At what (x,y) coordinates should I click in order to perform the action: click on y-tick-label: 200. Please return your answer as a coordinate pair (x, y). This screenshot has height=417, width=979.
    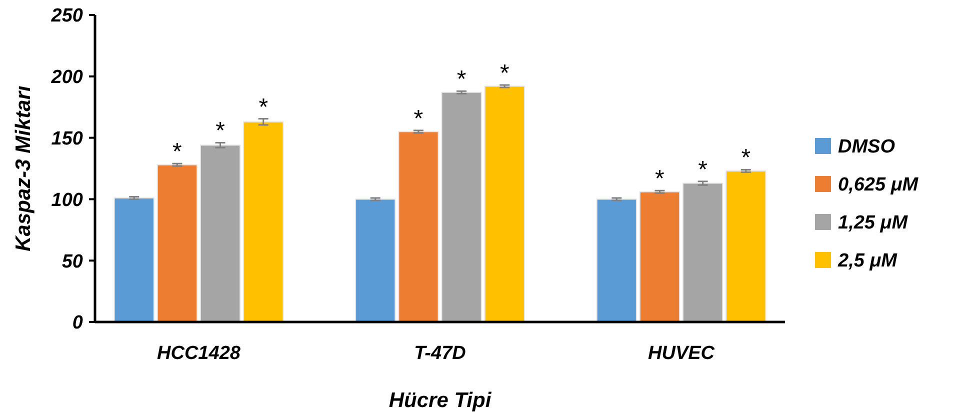
    Looking at the image, I should click on (67, 77).